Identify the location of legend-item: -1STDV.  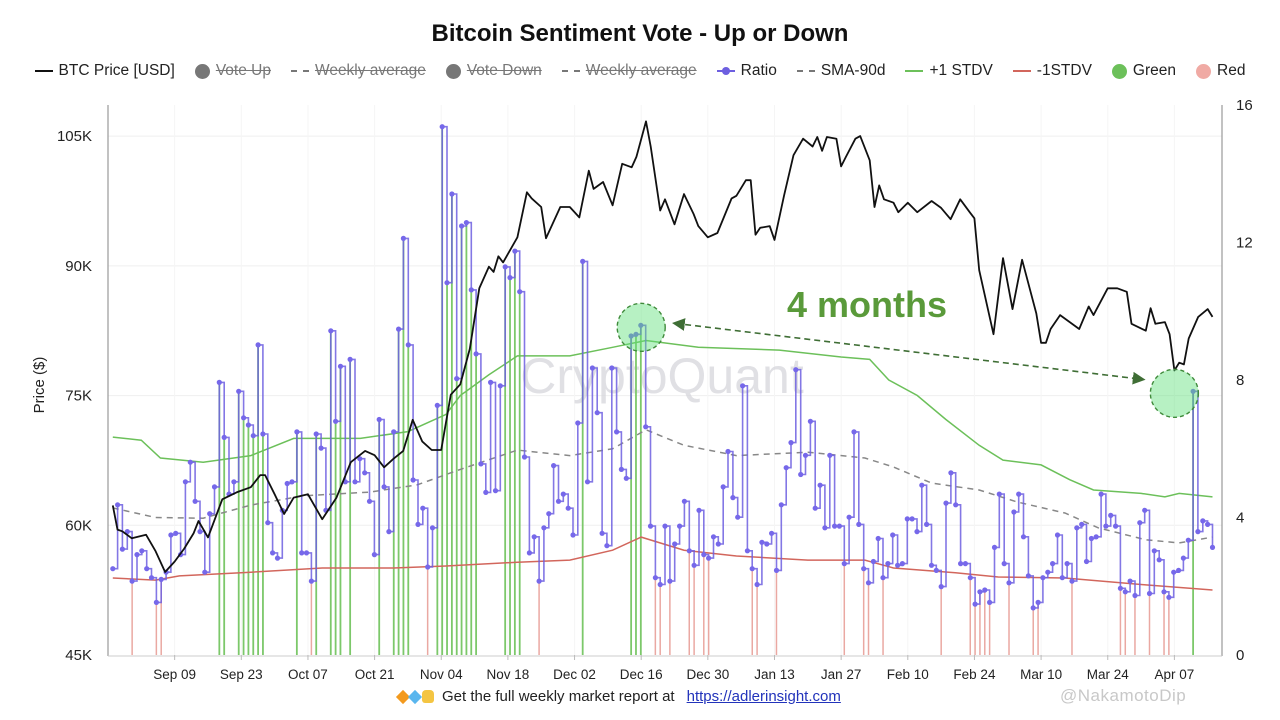
(1052, 71).